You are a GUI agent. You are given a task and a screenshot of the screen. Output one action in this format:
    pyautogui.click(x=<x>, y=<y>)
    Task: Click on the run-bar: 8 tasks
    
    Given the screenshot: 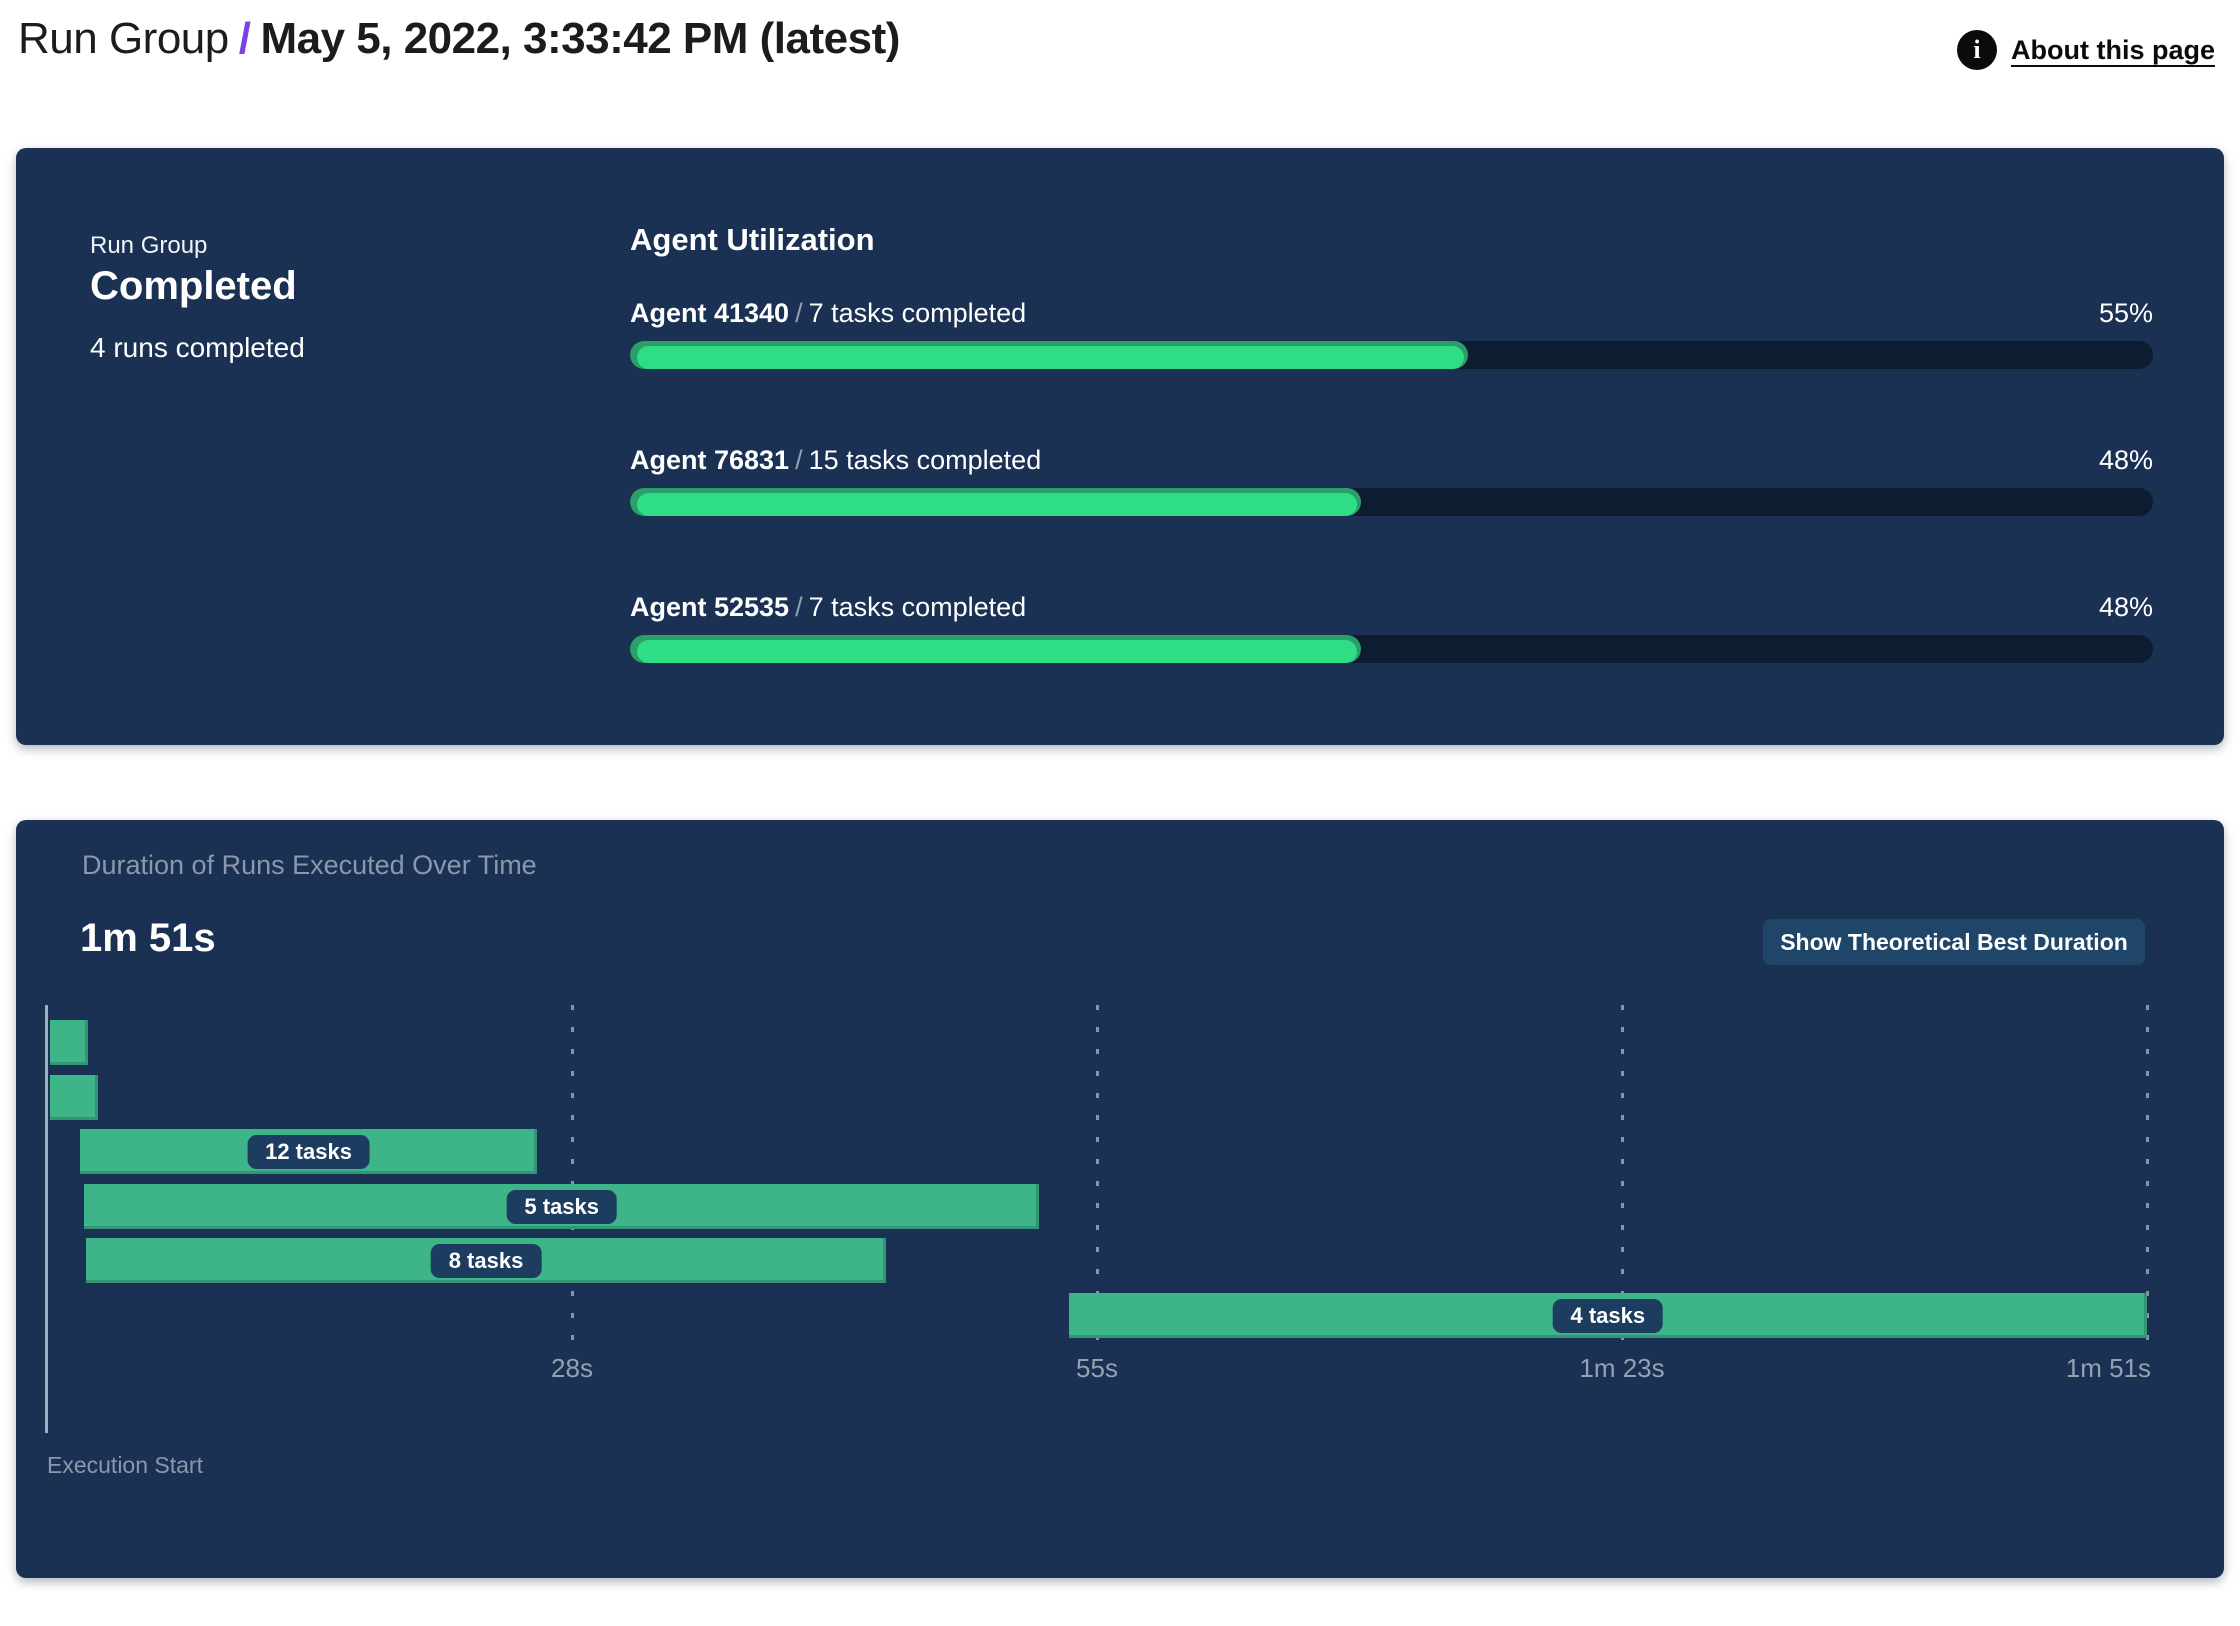 What is the action you would take?
    pyautogui.click(x=486, y=1260)
    